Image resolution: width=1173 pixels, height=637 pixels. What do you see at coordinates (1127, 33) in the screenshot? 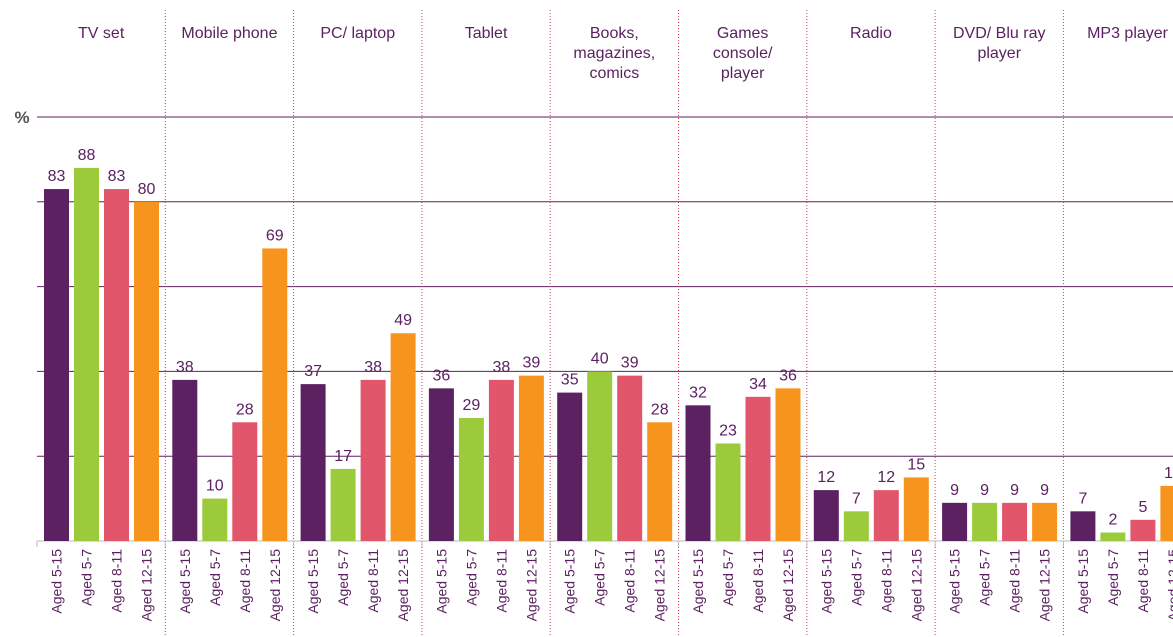
I see `category-label: MP3 player` at bounding box center [1127, 33].